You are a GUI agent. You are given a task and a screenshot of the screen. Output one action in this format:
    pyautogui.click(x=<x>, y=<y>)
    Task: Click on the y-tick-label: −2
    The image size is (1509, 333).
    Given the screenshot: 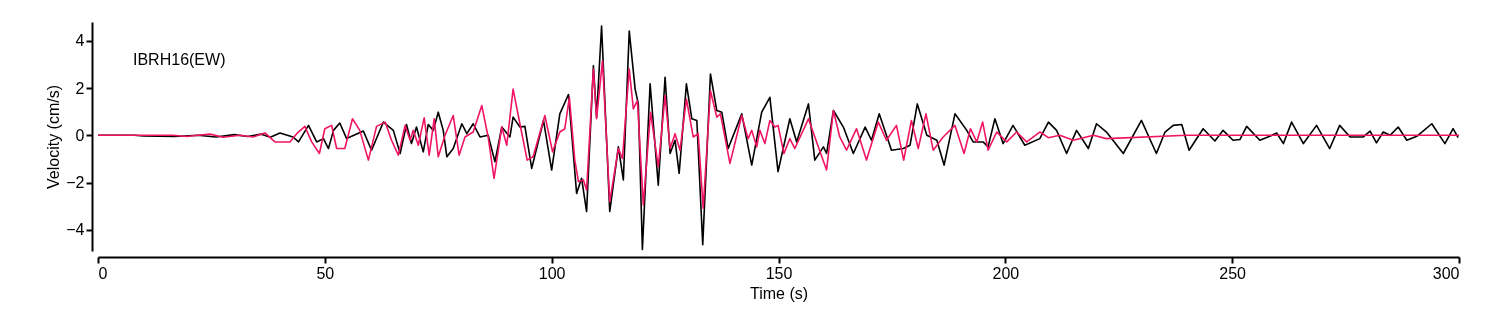 What is the action you would take?
    pyautogui.click(x=75, y=183)
    